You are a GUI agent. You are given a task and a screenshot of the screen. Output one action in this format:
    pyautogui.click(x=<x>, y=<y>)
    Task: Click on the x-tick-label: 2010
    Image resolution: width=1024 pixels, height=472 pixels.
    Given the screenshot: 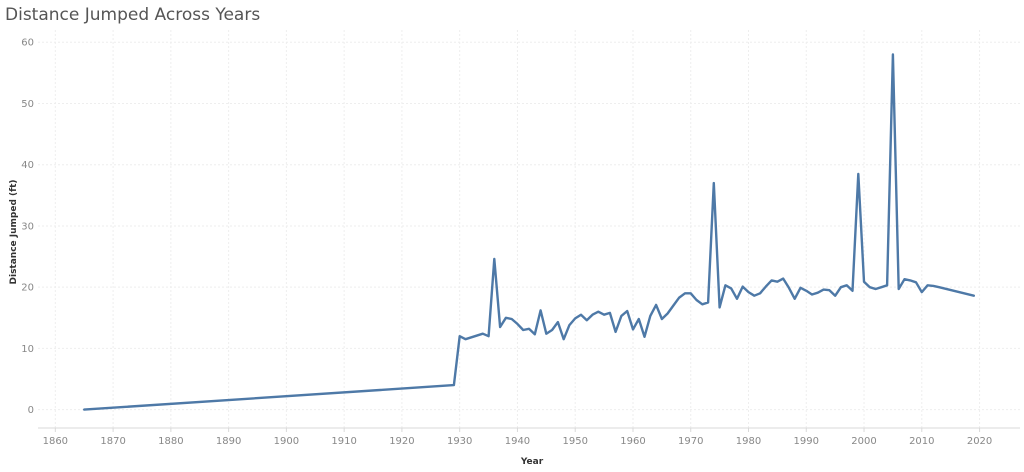 What is the action you would take?
    pyautogui.click(x=921, y=441)
    